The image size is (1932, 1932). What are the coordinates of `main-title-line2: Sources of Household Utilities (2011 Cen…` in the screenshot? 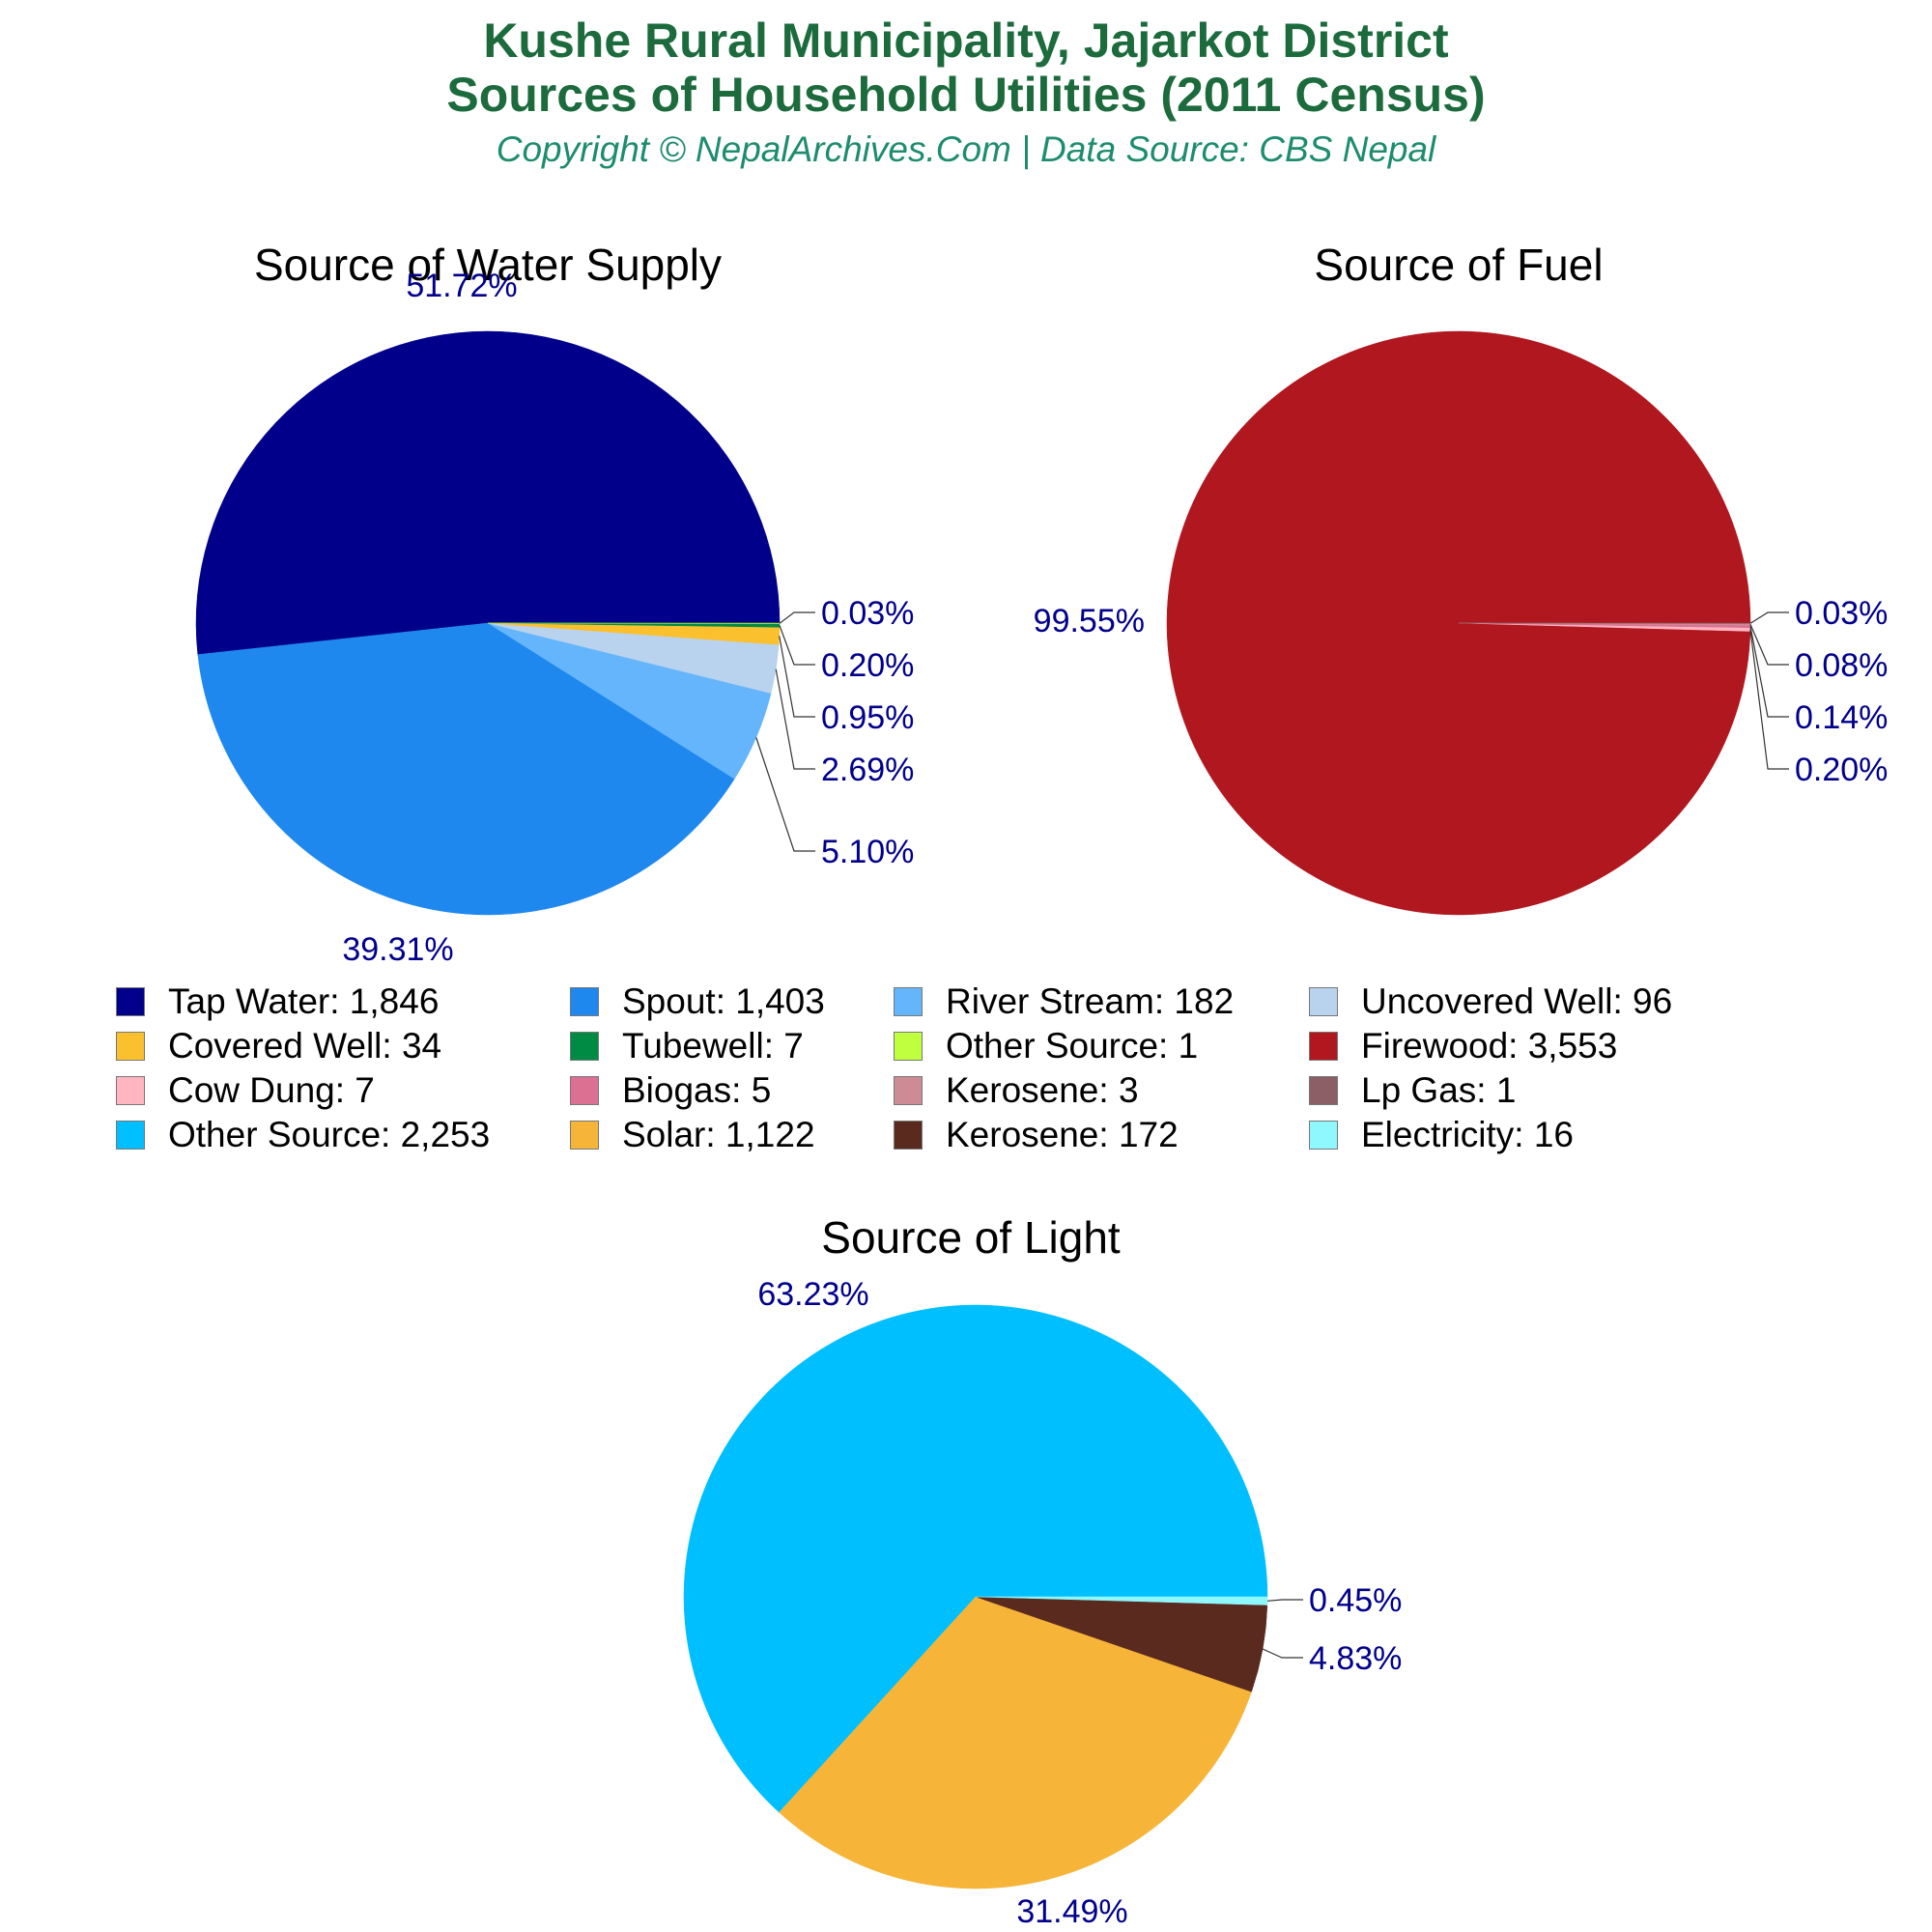 It's located at (966, 95).